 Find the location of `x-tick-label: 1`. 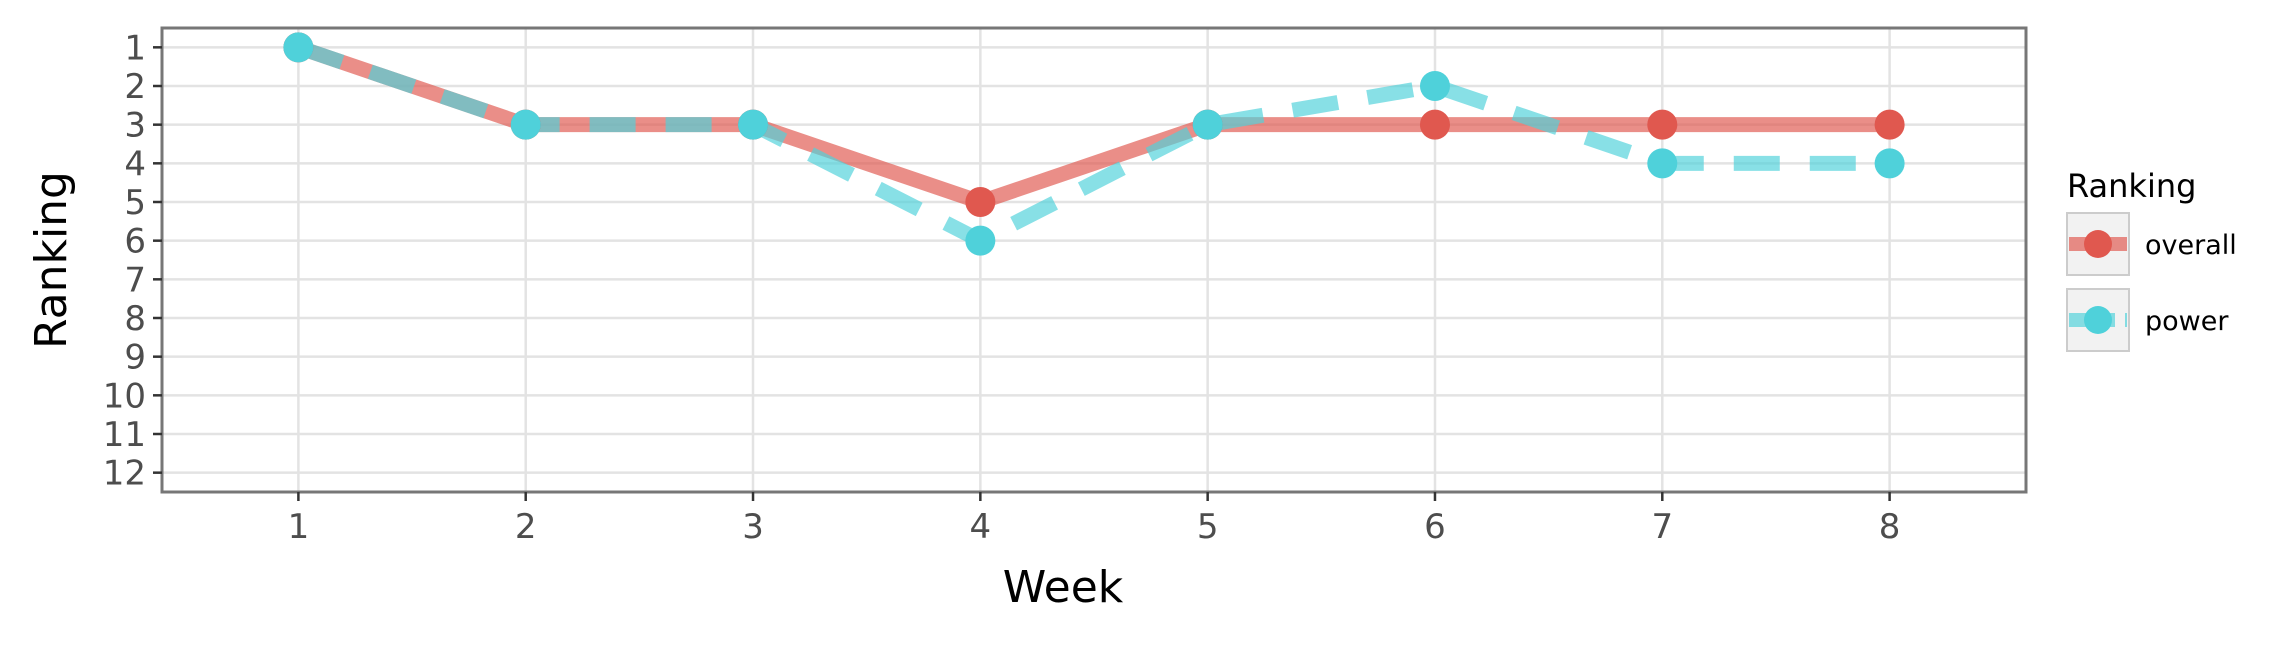

x-tick-label: 1 is located at coordinates (299, 527).